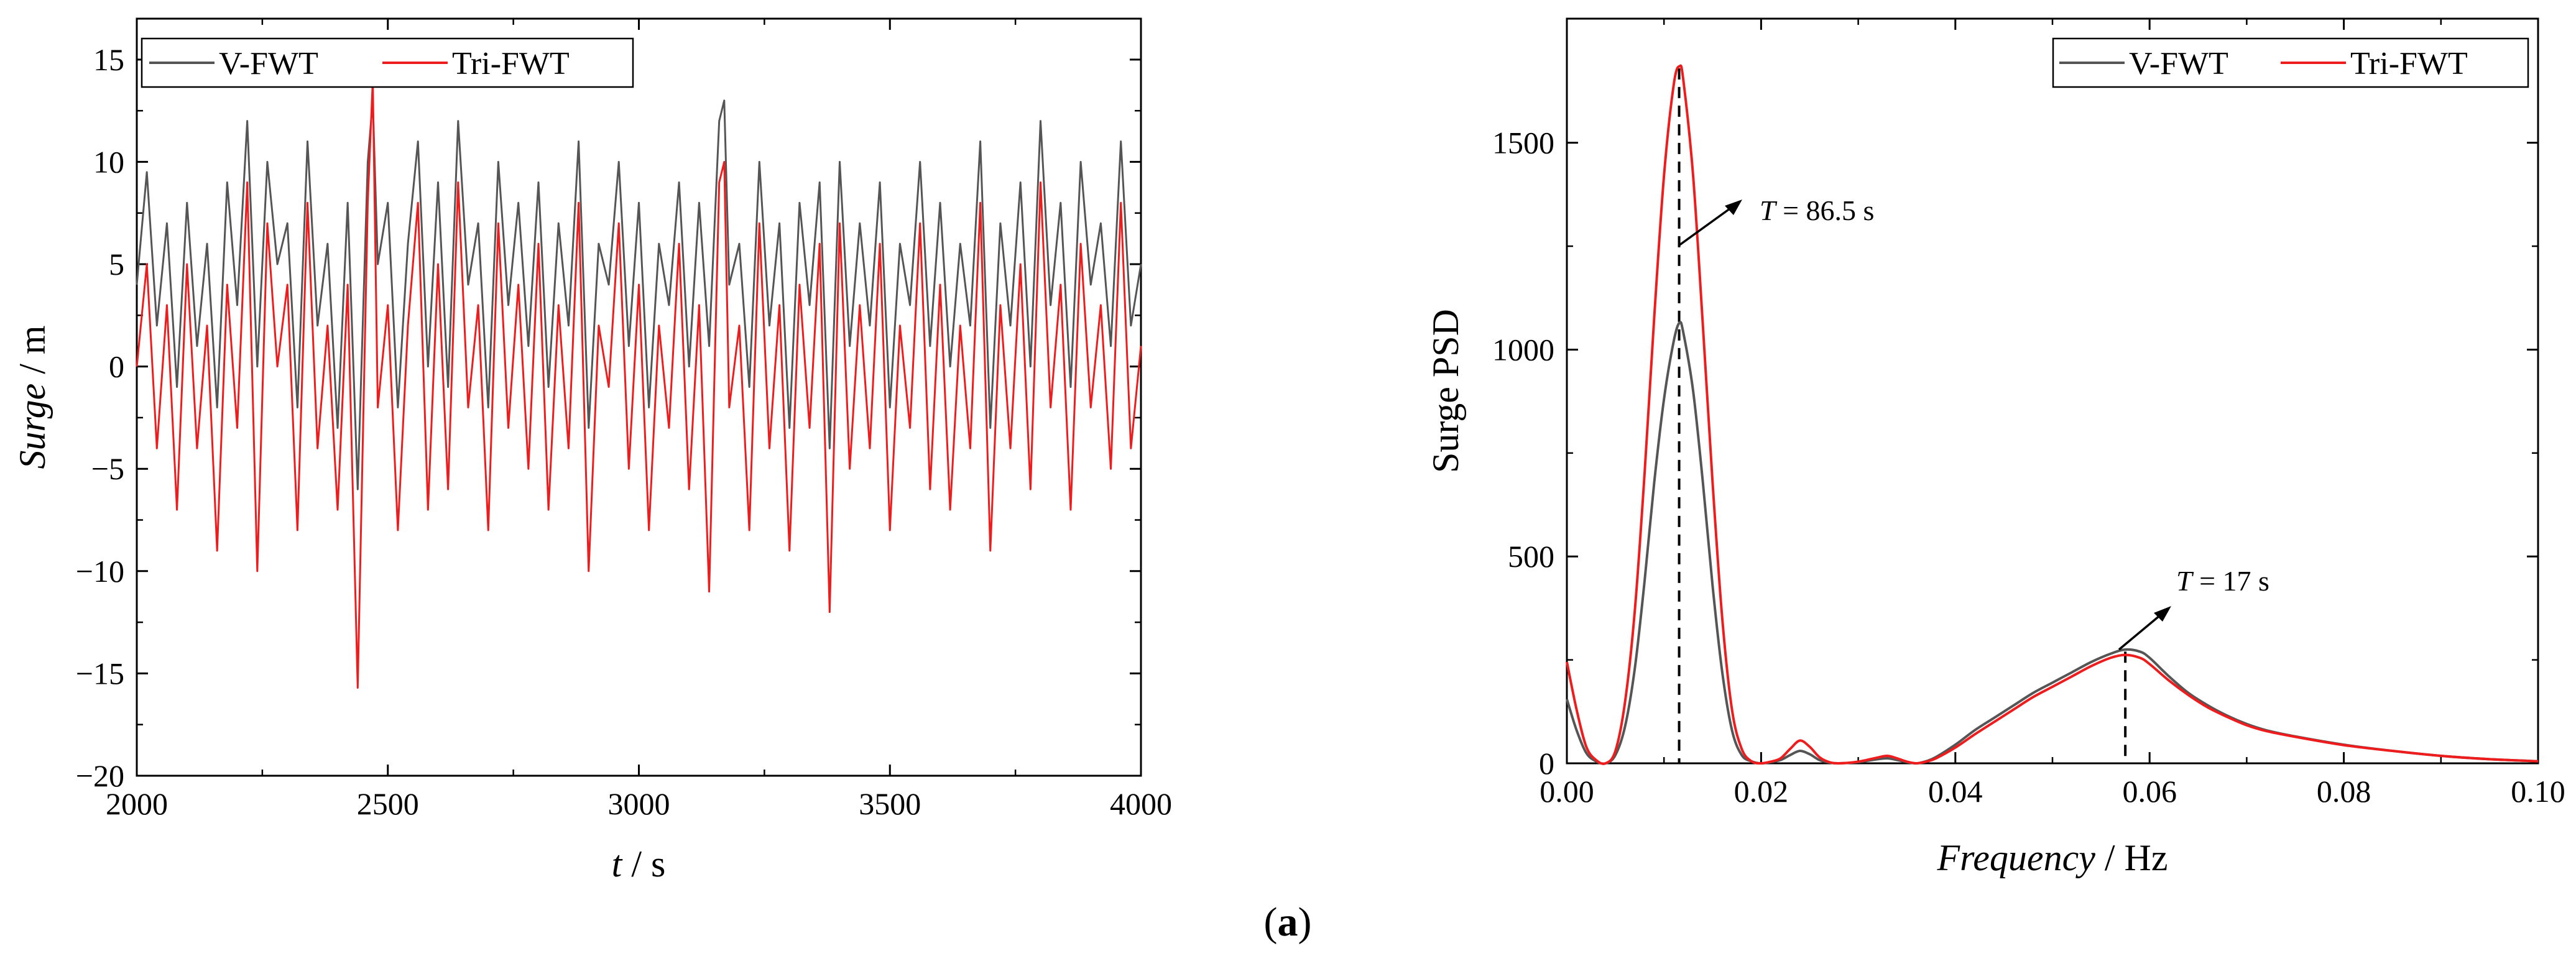 This screenshot has width=2576, height=956. I want to click on right-x-tick-label: 0.10, so click(2538, 791).